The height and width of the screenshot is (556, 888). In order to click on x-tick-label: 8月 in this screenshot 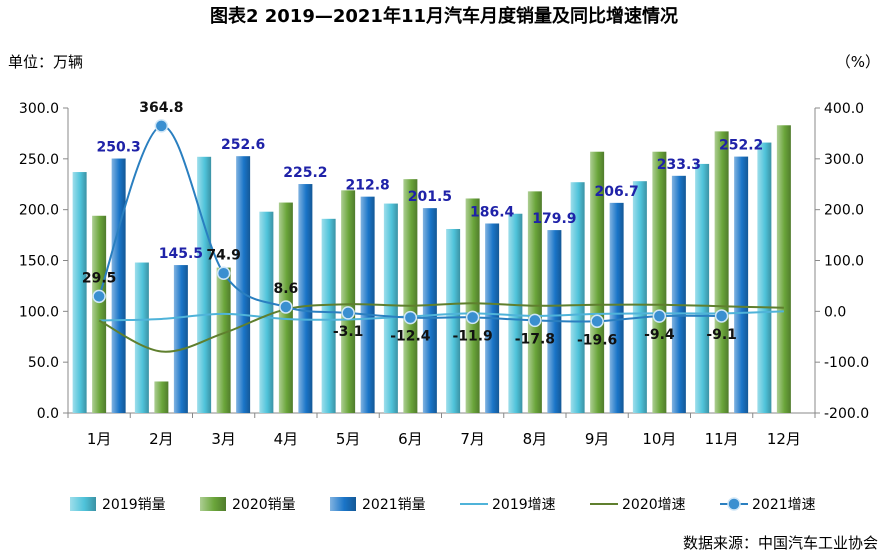, I will do `click(535, 439)`.